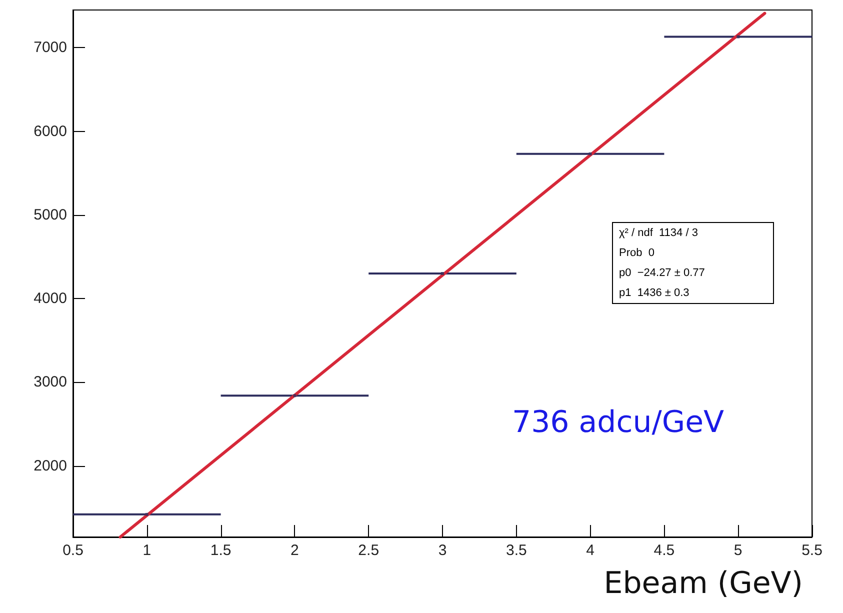 The height and width of the screenshot is (613, 843). What do you see at coordinates (50, 299) in the screenshot?
I see `y-tick-label: 4000` at bounding box center [50, 299].